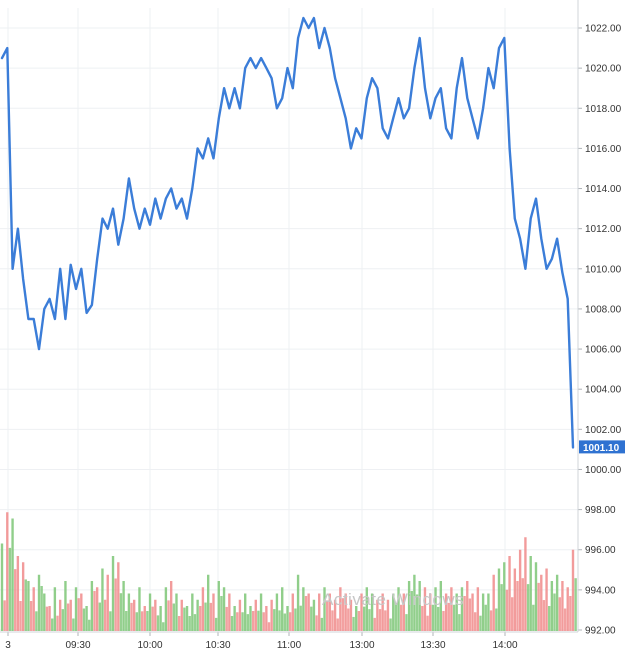 The image size is (627, 655). I want to click on price-tick-label: 1020.00, so click(603, 69).